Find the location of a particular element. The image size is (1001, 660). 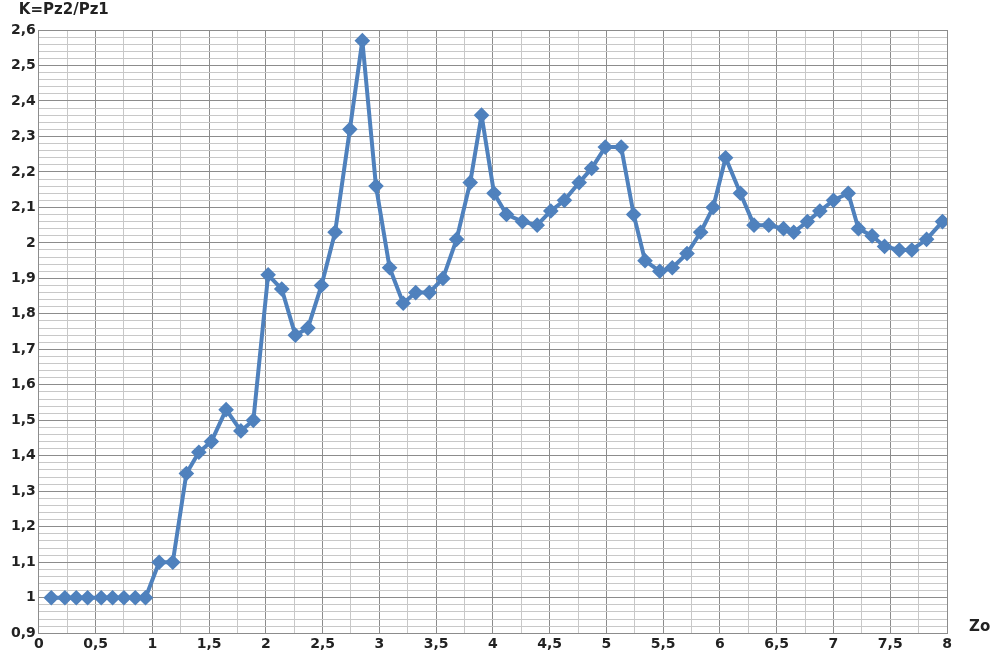

y-tick-label: 1,3 is located at coordinates (23, 489).